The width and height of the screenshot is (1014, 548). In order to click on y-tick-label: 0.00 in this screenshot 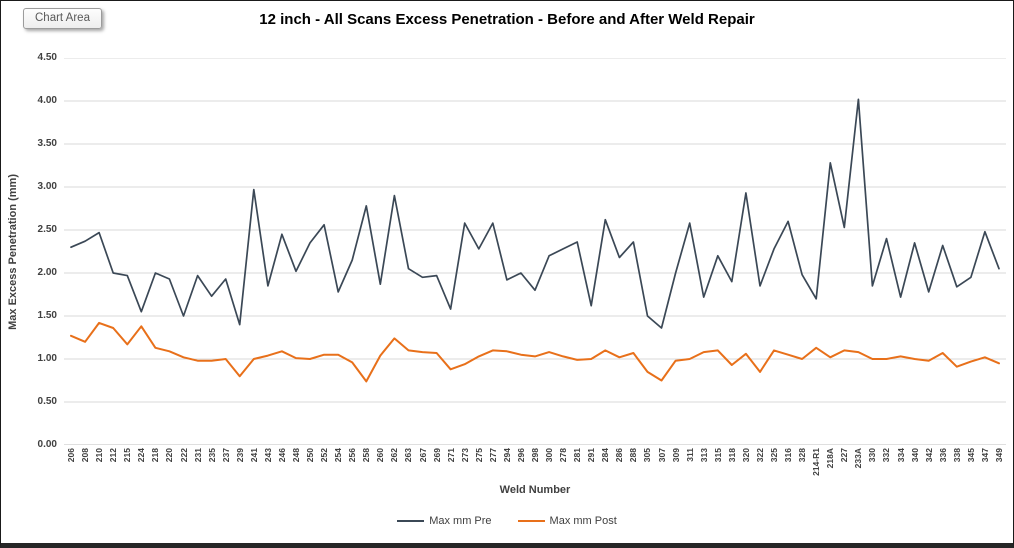, I will do `click(47, 444)`.